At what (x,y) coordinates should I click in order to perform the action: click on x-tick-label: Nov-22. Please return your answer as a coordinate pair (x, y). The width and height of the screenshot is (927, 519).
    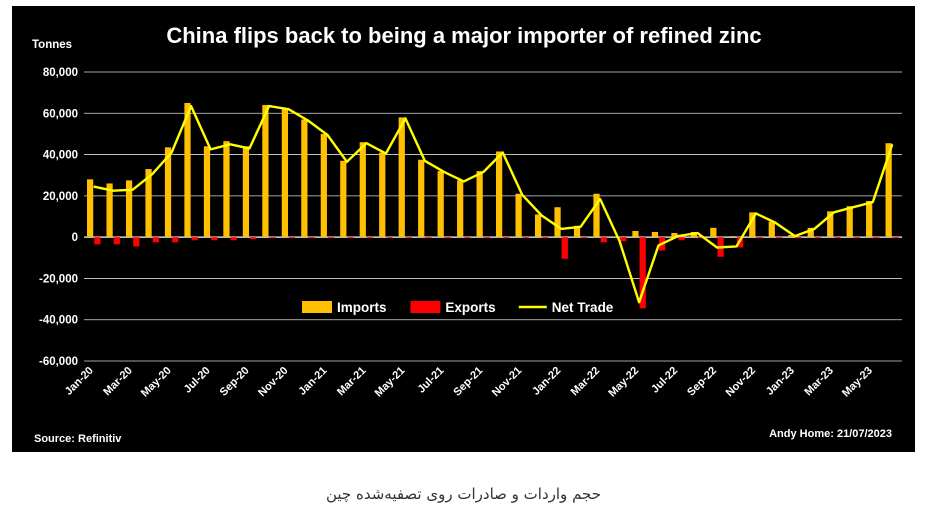
    Looking at the image, I should click on (741, 382).